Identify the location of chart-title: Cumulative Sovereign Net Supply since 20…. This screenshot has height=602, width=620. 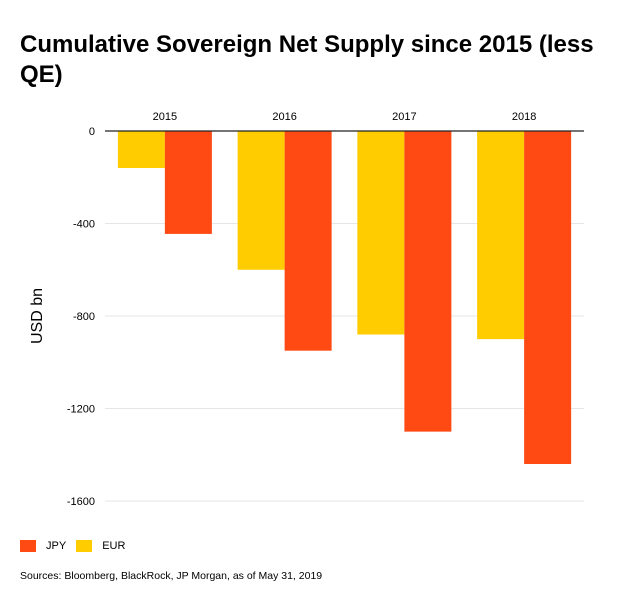
(307, 59).